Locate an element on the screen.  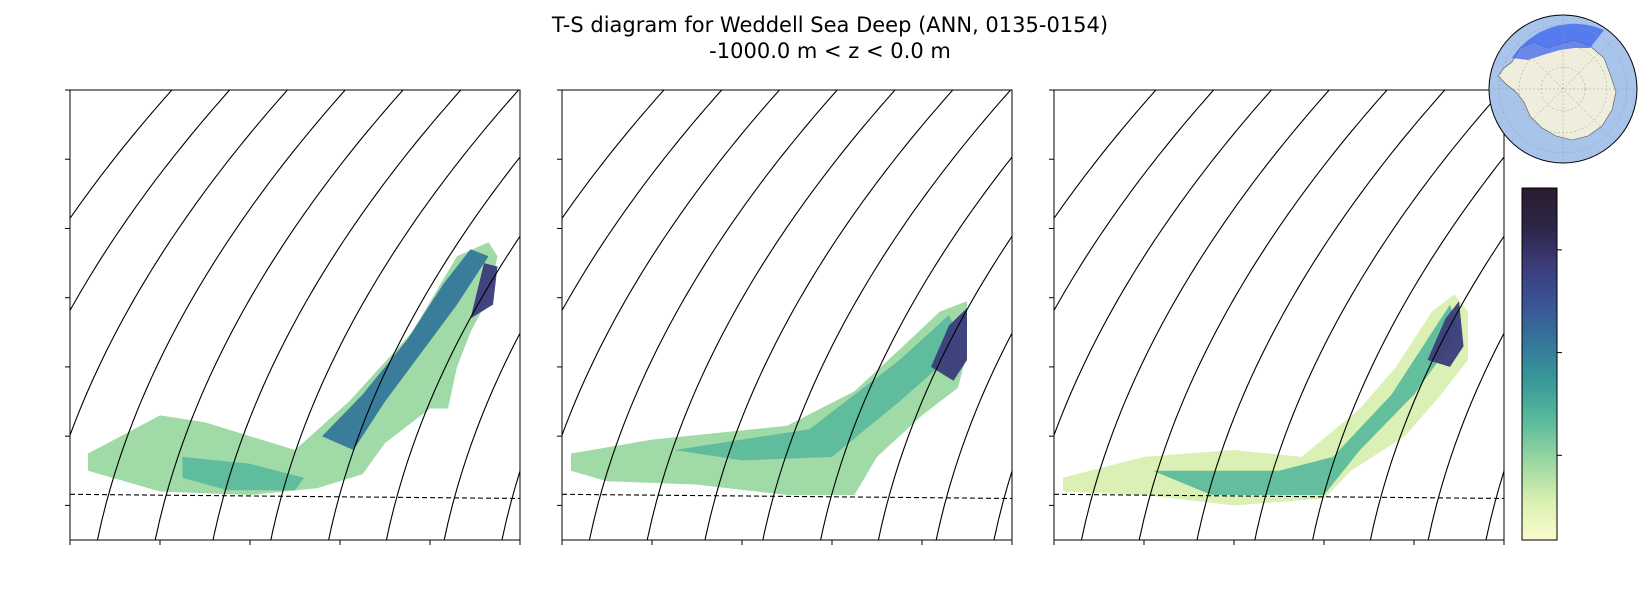
map-gridlines is located at coordinates (1563, 89).